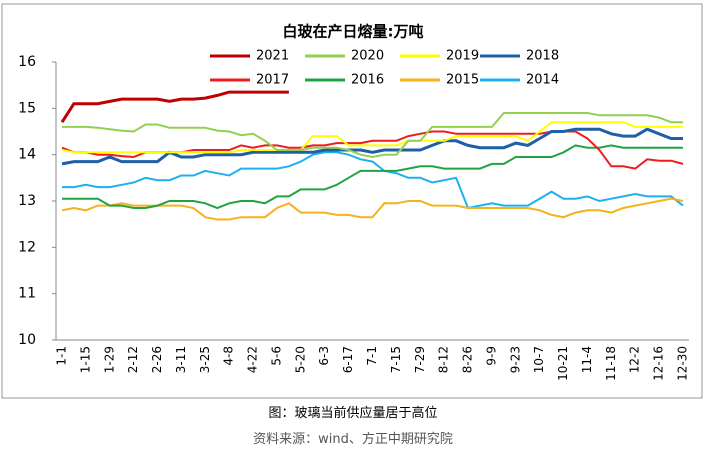 This screenshot has height=455, width=706. Describe the element at coordinates (253, 359) in the screenshot. I see `x-tick-label: 4-22` at that location.